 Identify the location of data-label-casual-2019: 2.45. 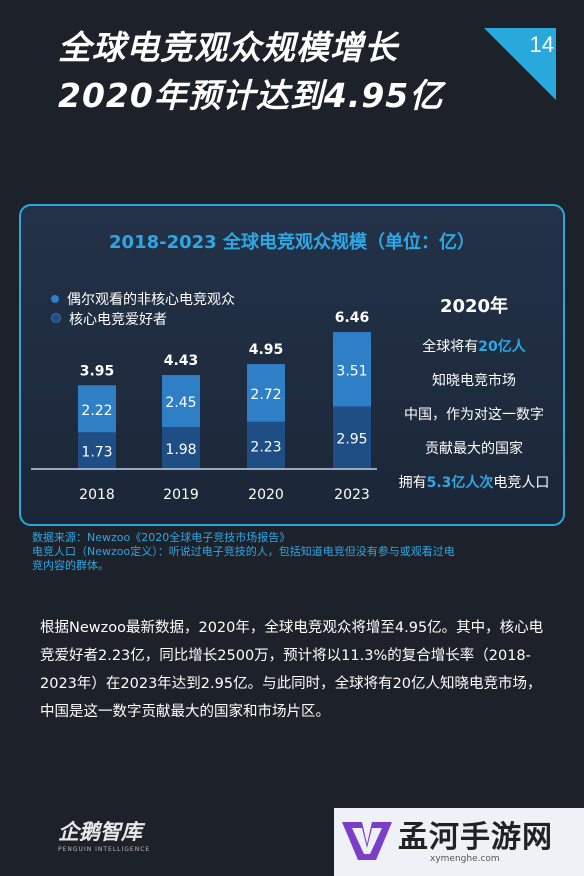
(180, 403).